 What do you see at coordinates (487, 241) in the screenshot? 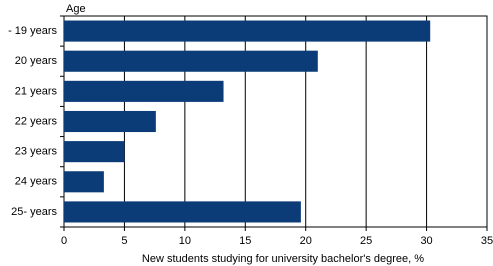
I see `x-tick-label: 35` at bounding box center [487, 241].